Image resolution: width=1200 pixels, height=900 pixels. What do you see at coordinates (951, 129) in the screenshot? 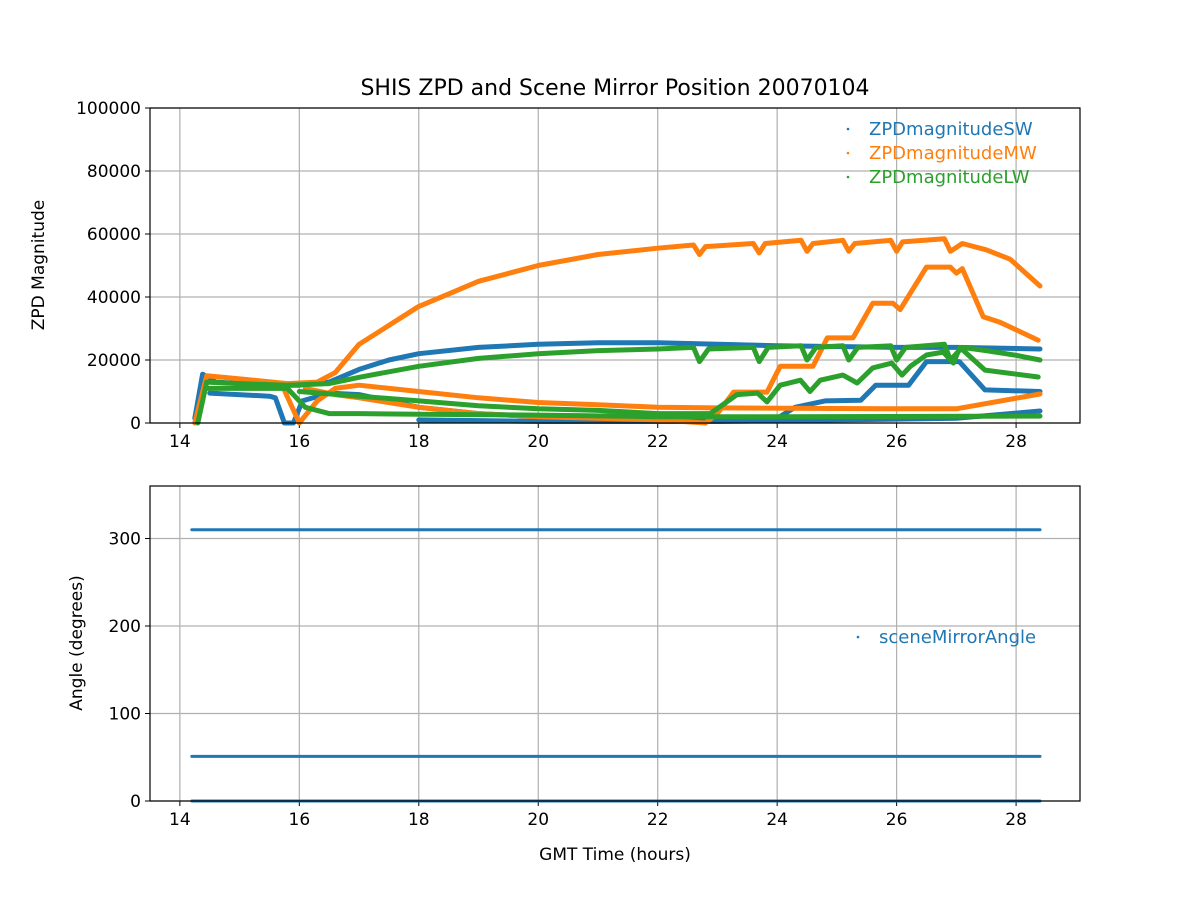
I see `legend-label: ZPDmagnitudeSW` at bounding box center [951, 129].